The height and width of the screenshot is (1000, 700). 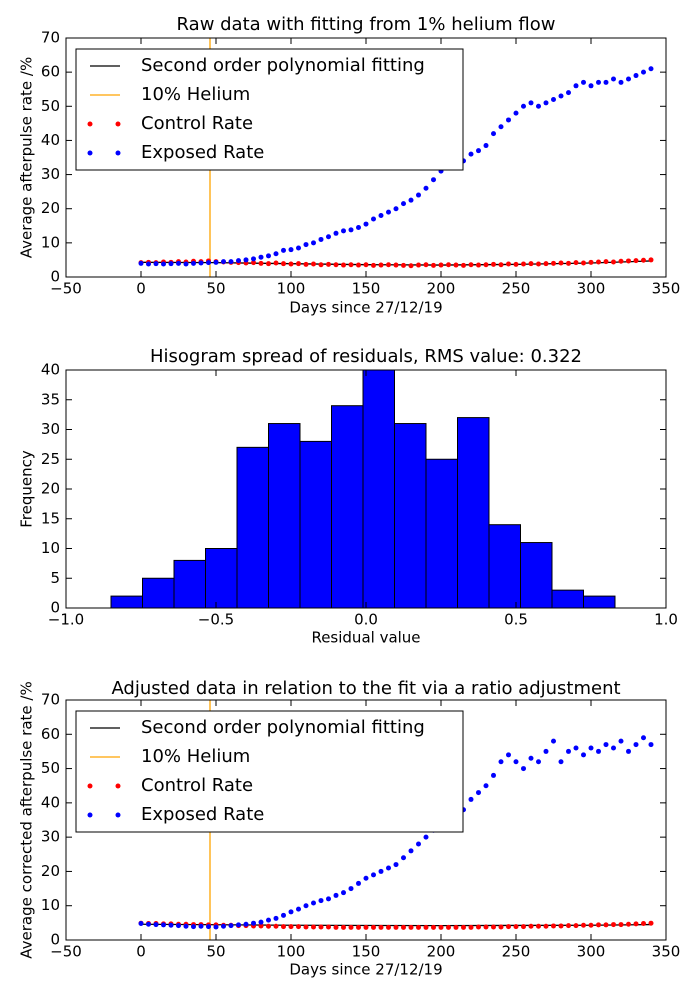 What do you see at coordinates (50, 768) in the screenshot?
I see `y-tick-label: 50` at bounding box center [50, 768].